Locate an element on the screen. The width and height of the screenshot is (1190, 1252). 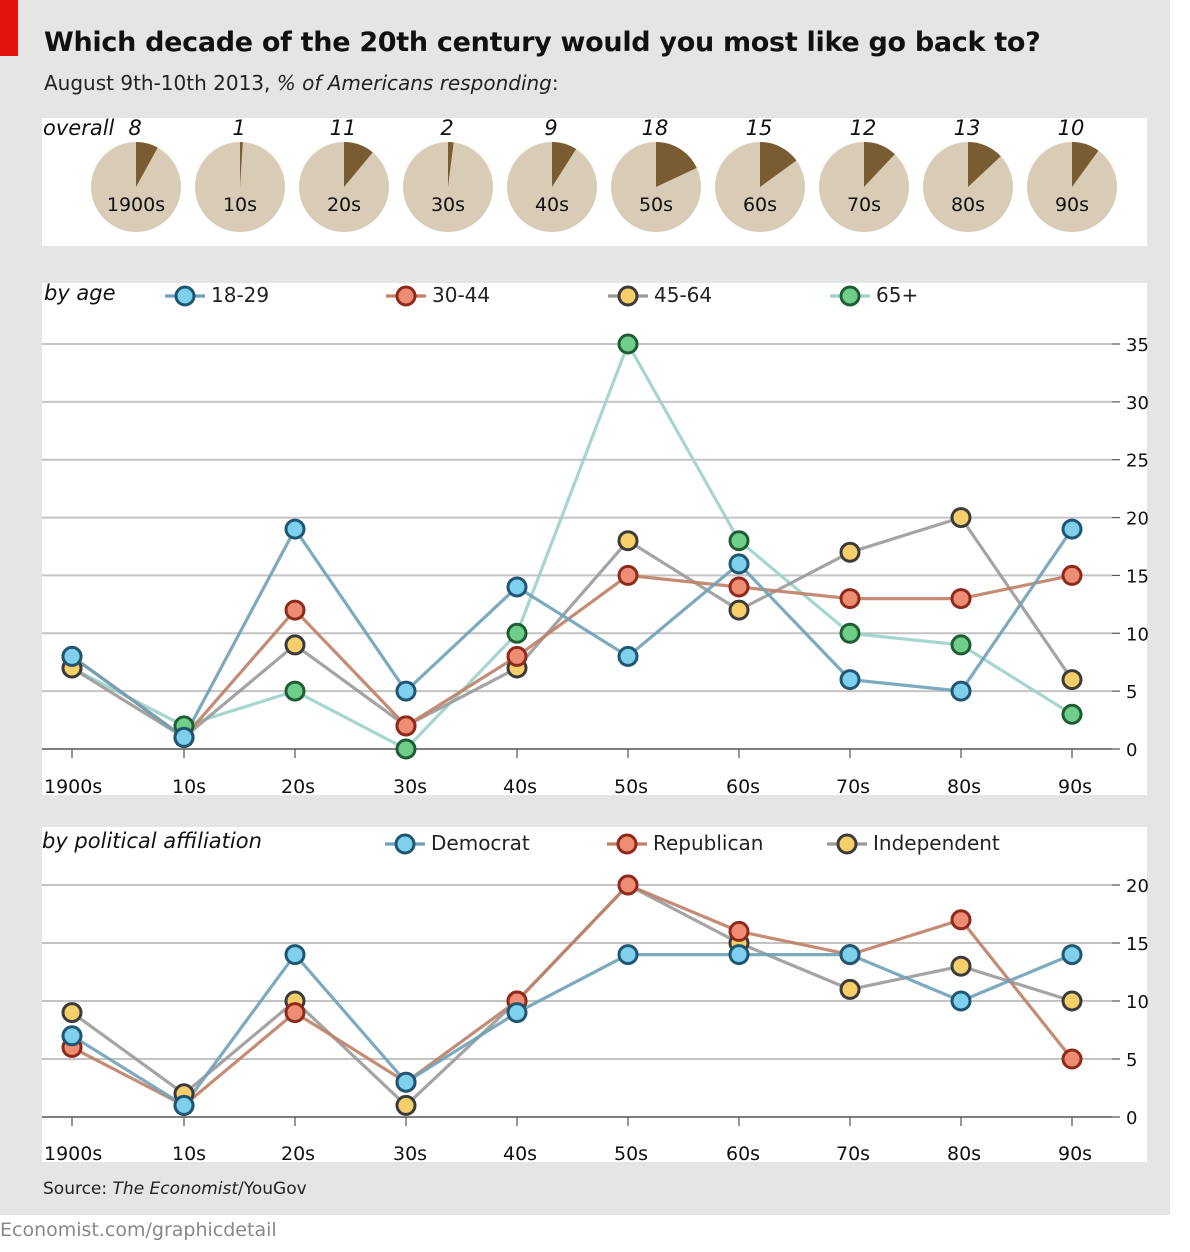
pie-value-10s: 1 is located at coordinates (239, 128).